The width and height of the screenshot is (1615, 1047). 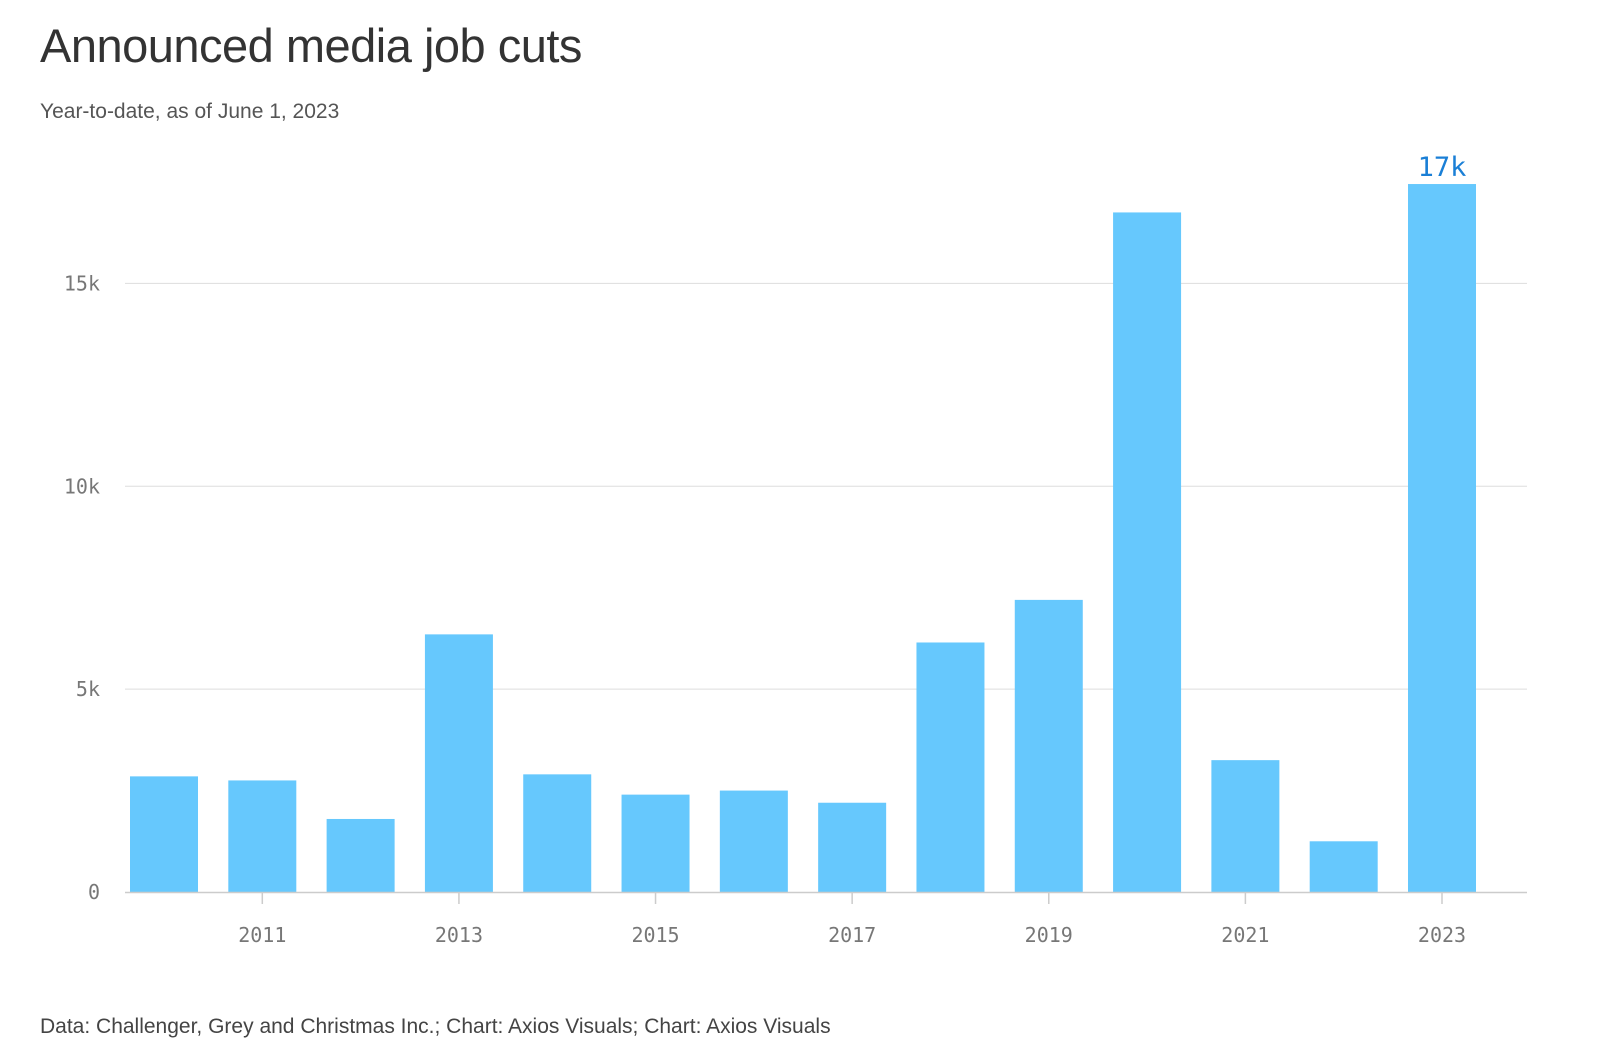 I want to click on value-label-2023: 17k, so click(x=1442, y=167).